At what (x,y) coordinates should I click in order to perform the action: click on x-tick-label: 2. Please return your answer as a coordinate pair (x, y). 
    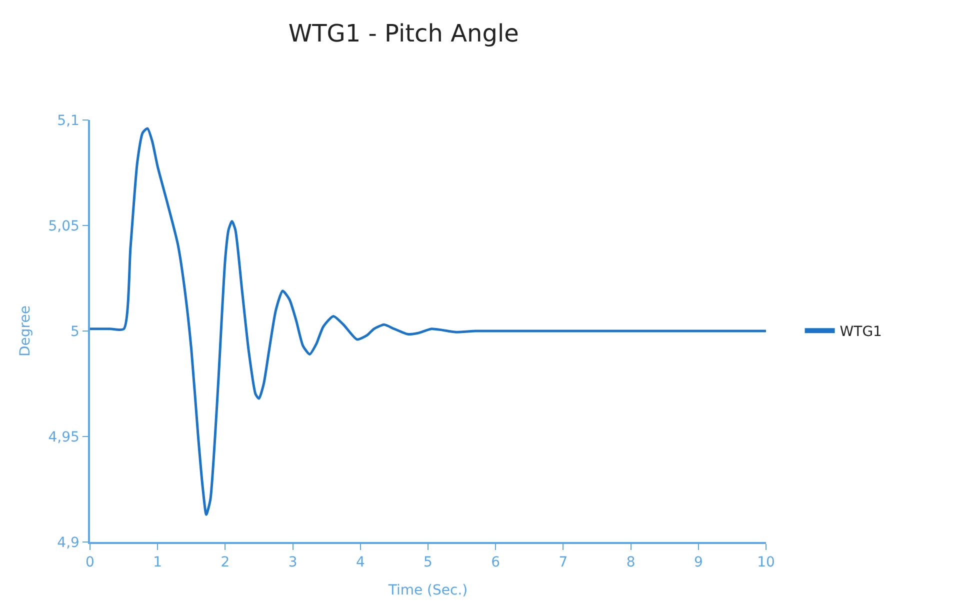
    Looking at the image, I should click on (225, 562).